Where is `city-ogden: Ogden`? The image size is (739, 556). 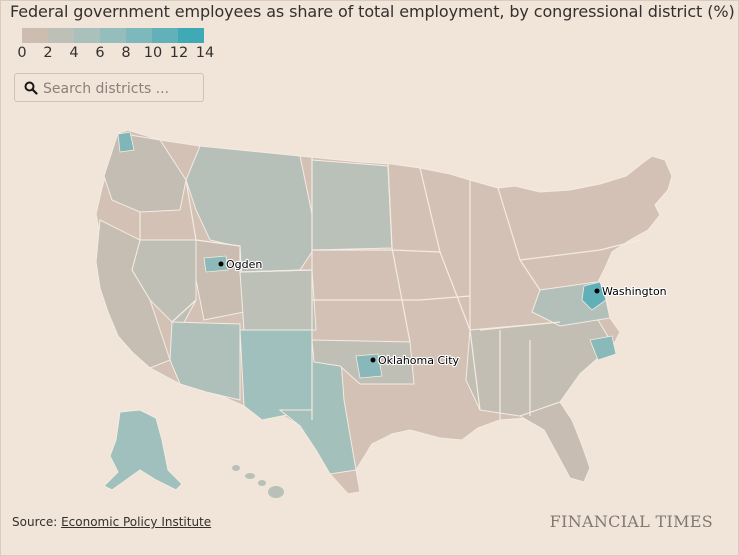
city-ogden: Ogden is located at coordinates (240, 264).